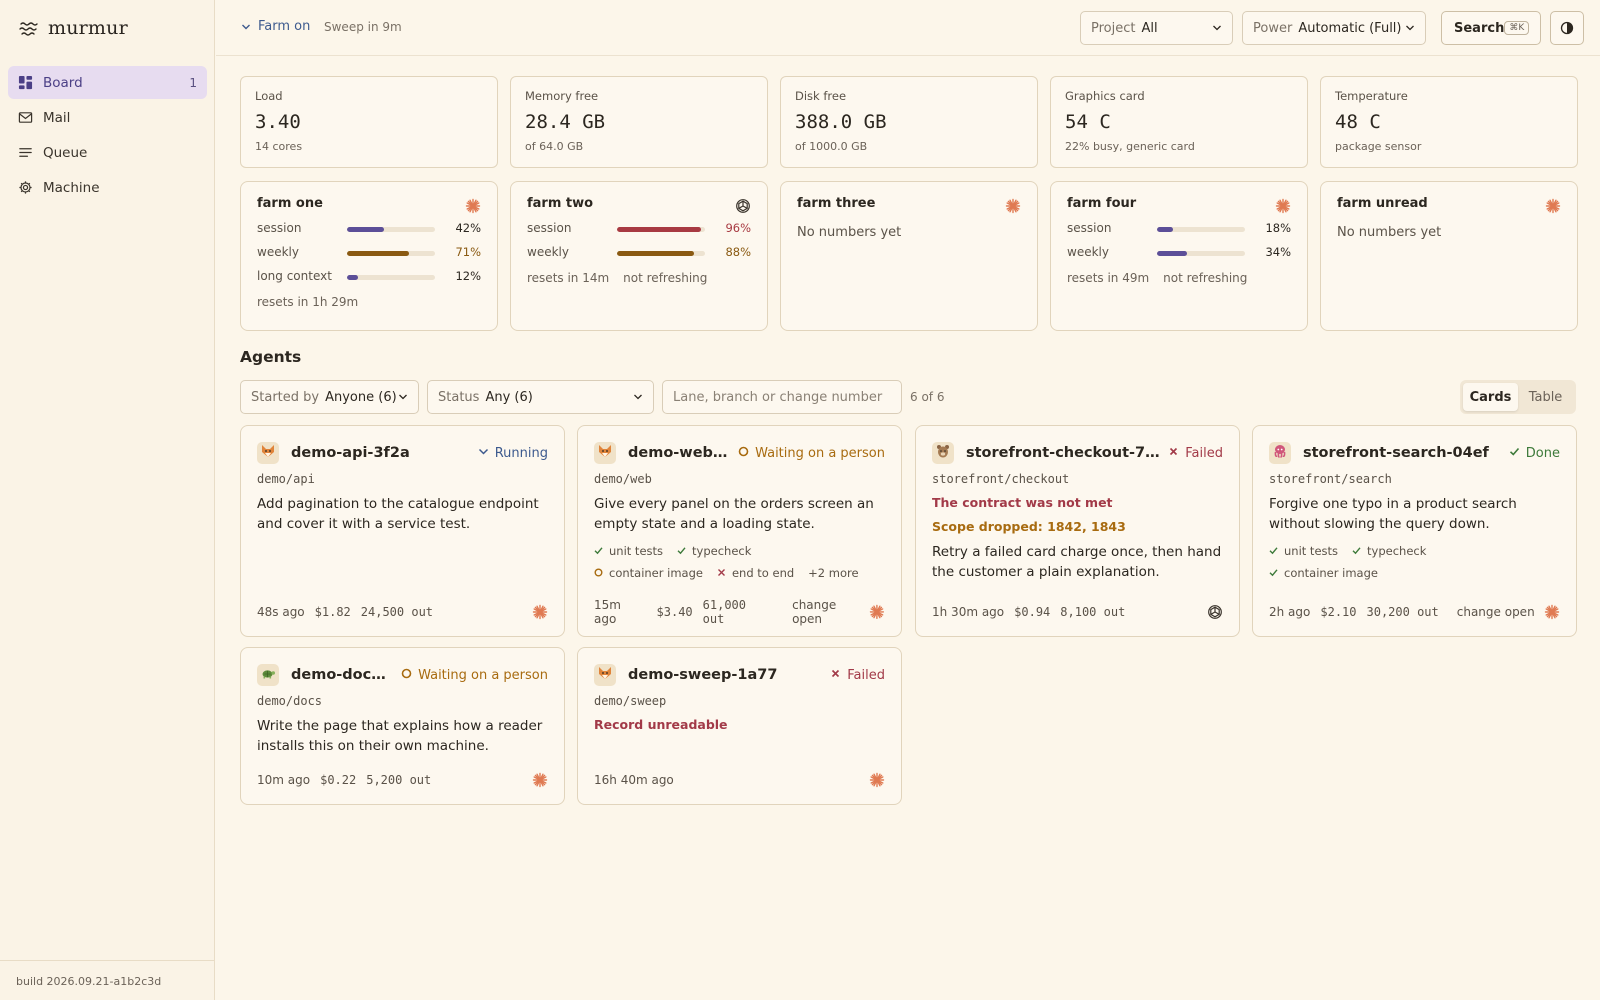 This screenshot has height=1000, width=1600. What do you see at coordinates (821, 96) in the screenshot?
I see `stat-title: Disk free` at bounding box center [821, 96].